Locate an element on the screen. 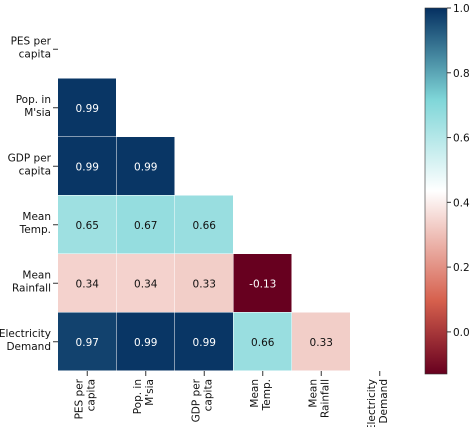 The image size is (474, 427). cell-value-label: 0.67 is located at coordinates (145, 226).